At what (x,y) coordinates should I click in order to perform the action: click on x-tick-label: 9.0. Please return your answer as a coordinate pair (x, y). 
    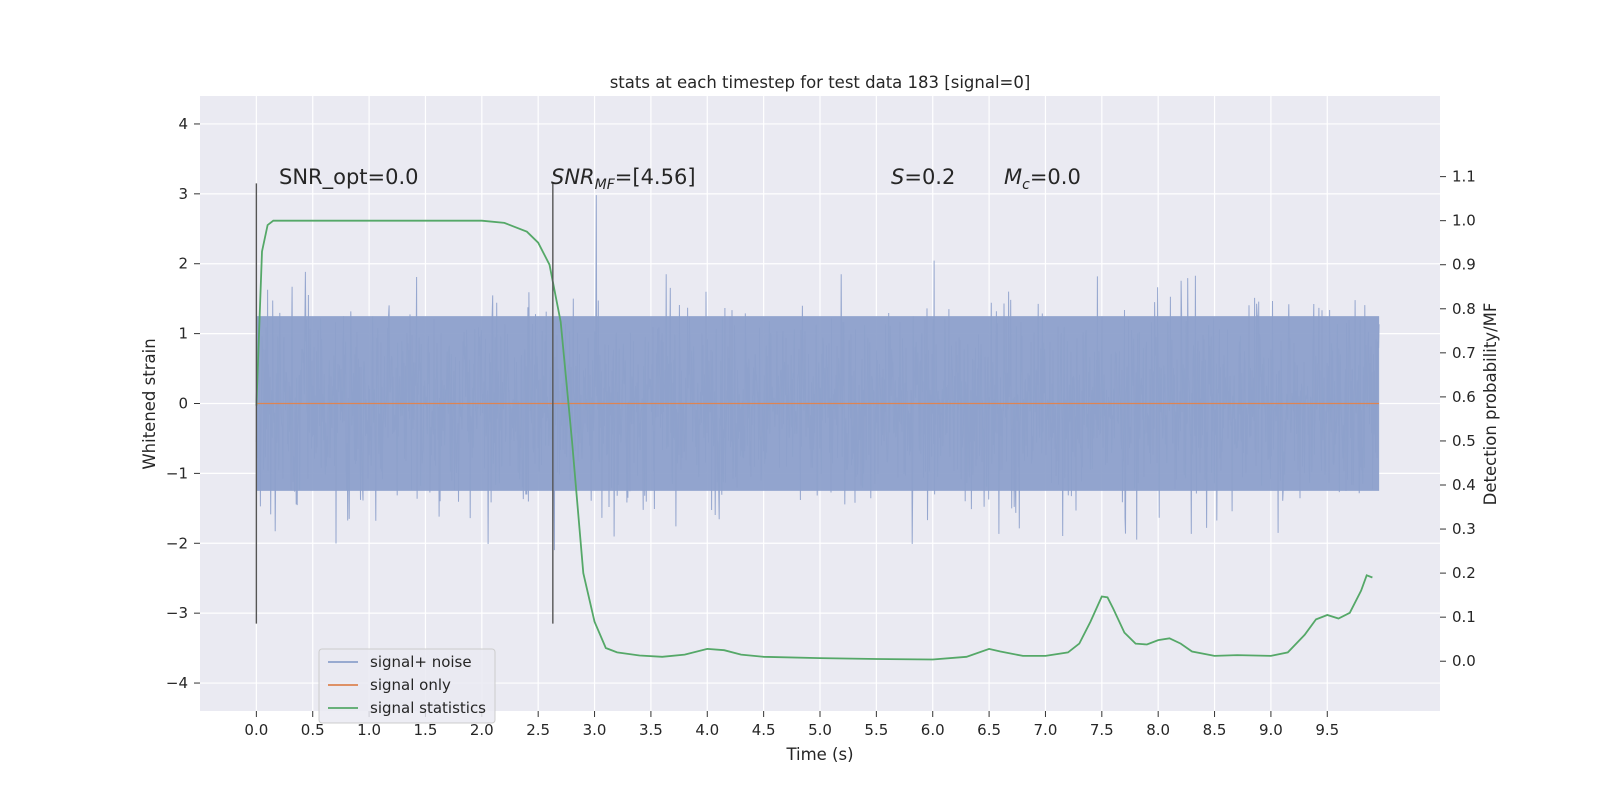
    Looking at the image, I should click on (1271, 730).